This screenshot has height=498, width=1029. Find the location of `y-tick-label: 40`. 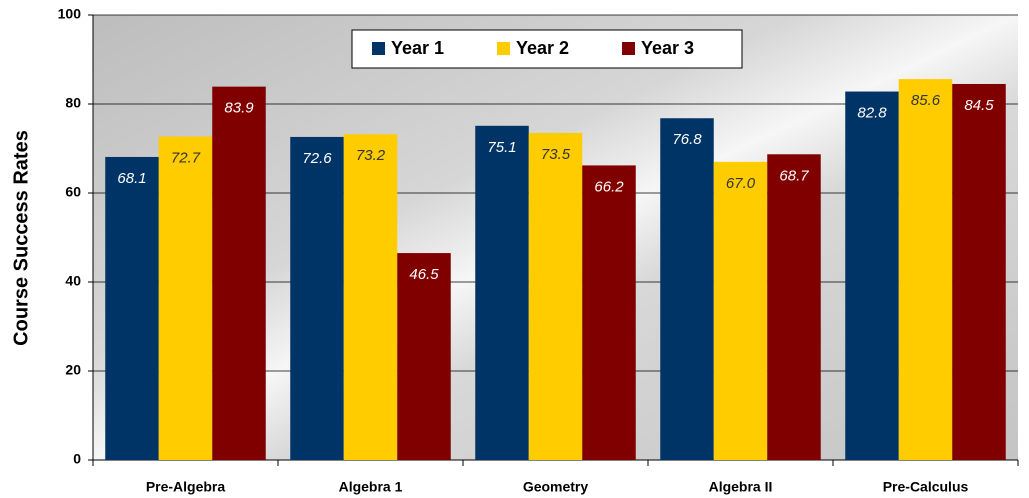

y-tick-label: 40 is located at coordinates (73, 281).